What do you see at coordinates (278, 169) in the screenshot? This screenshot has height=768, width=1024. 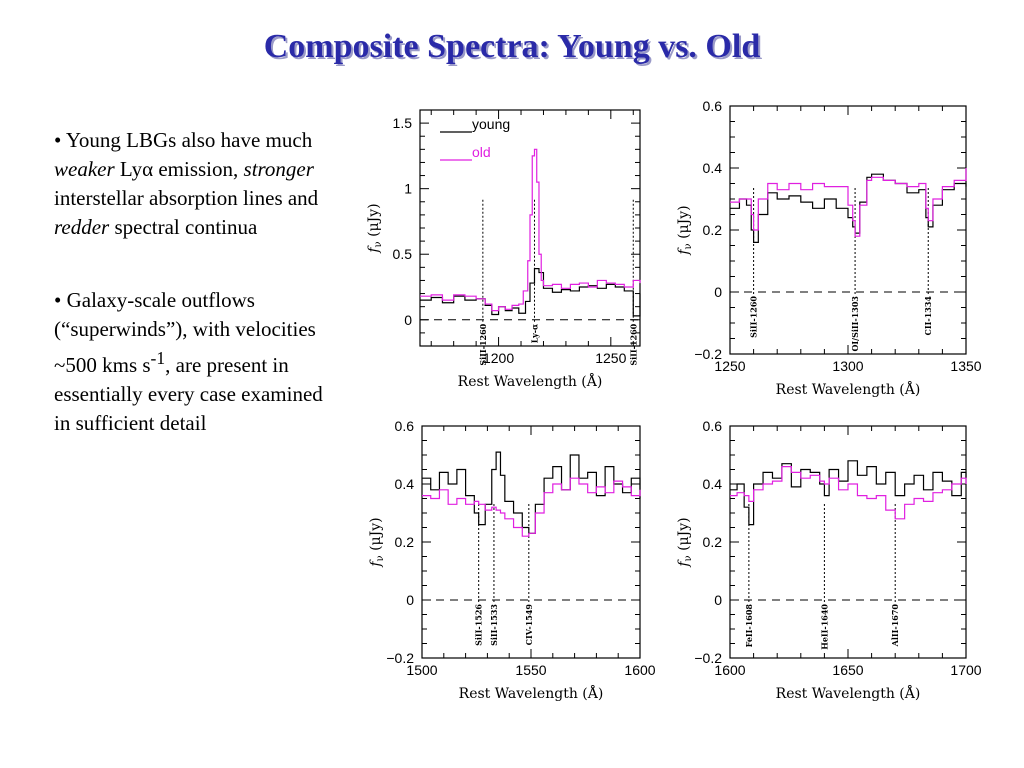 I see `emphasis-stronger: stronger` at bounding box center [278, 169].